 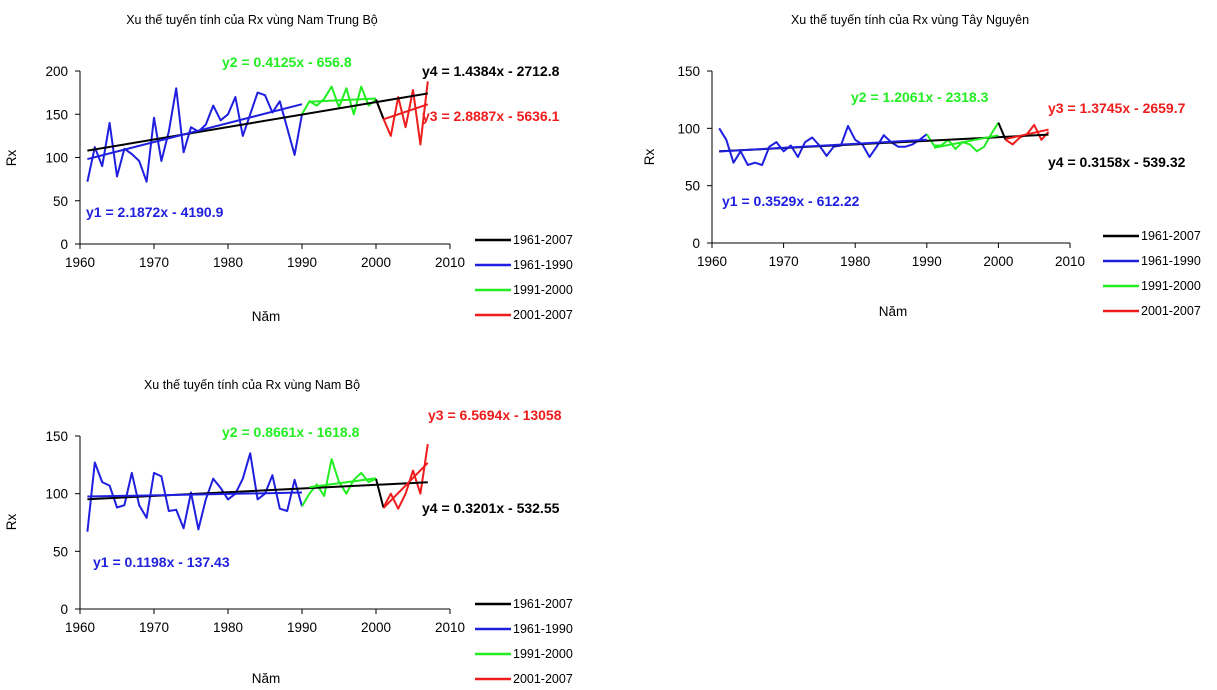 What do you see at coordinates (491, 116) in the screenshot?
I see `equation-y3: y3 = 2.8887x - 5636.1` at bounding box center [491, 116].